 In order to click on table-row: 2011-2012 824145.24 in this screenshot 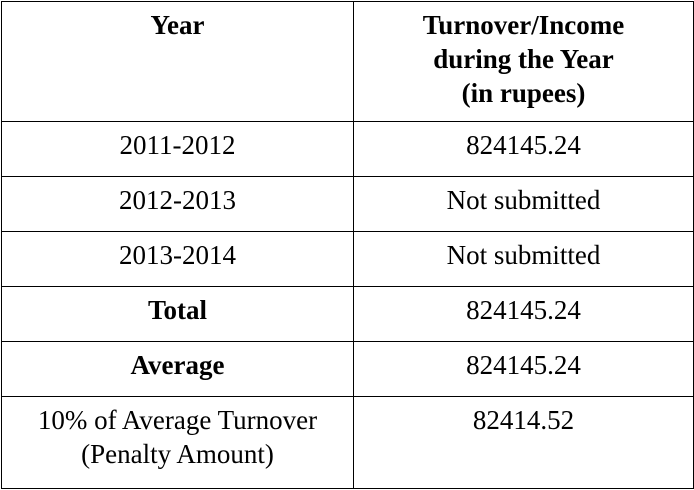, I will do `click(347, 149)`.